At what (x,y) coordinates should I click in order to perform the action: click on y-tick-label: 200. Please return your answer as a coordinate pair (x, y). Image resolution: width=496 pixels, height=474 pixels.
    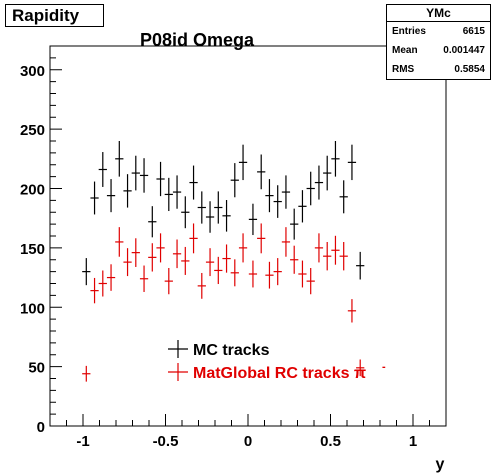
    Looking at the image, I should click on (32, 190).